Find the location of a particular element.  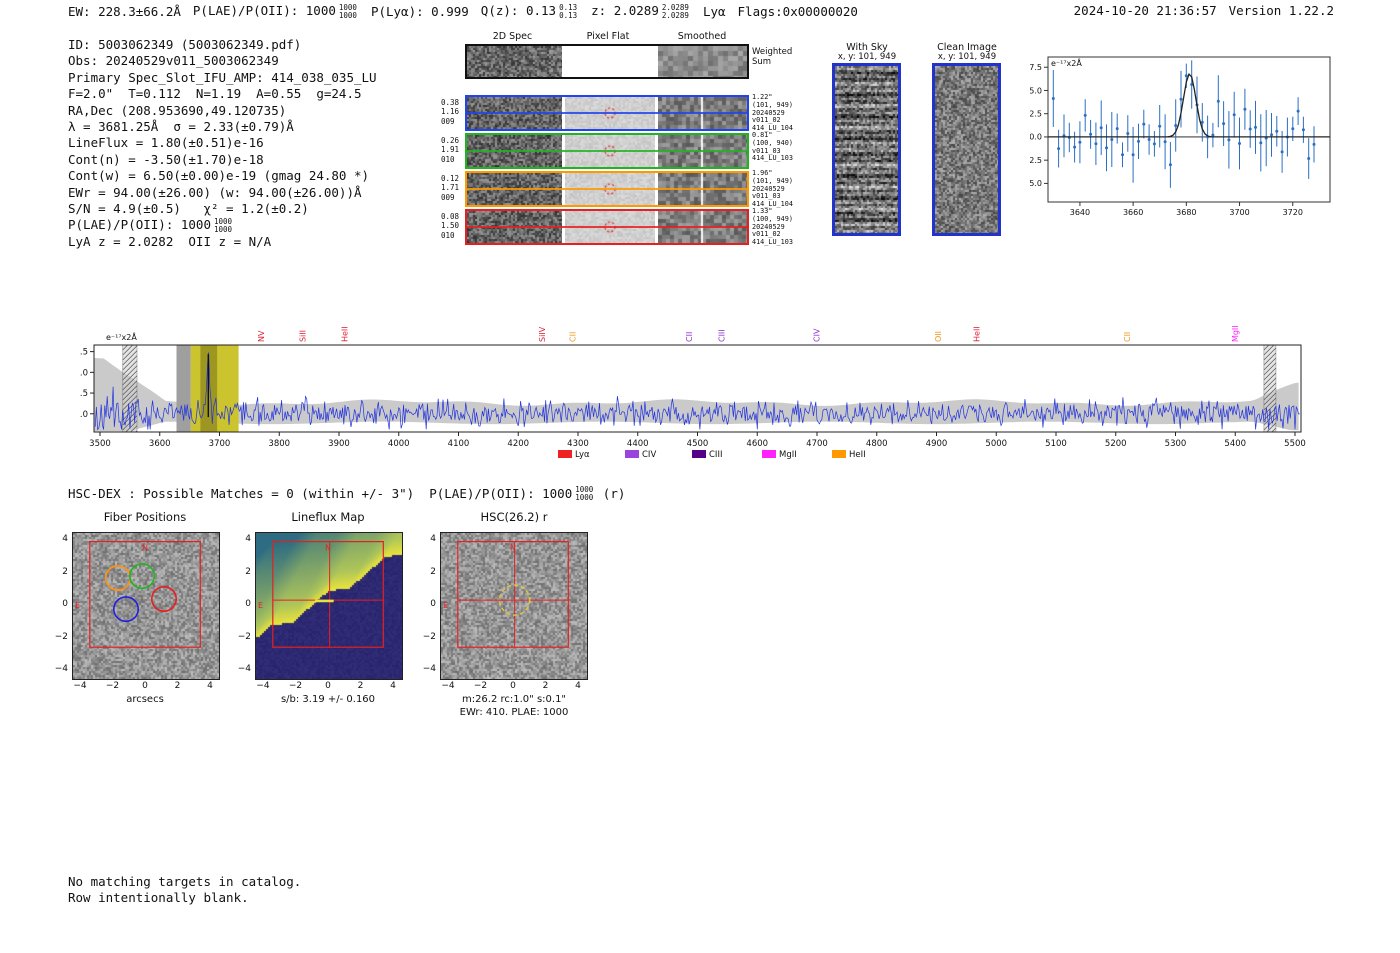

version: Version 1.22.2 is located at coordinates (1281, 10).